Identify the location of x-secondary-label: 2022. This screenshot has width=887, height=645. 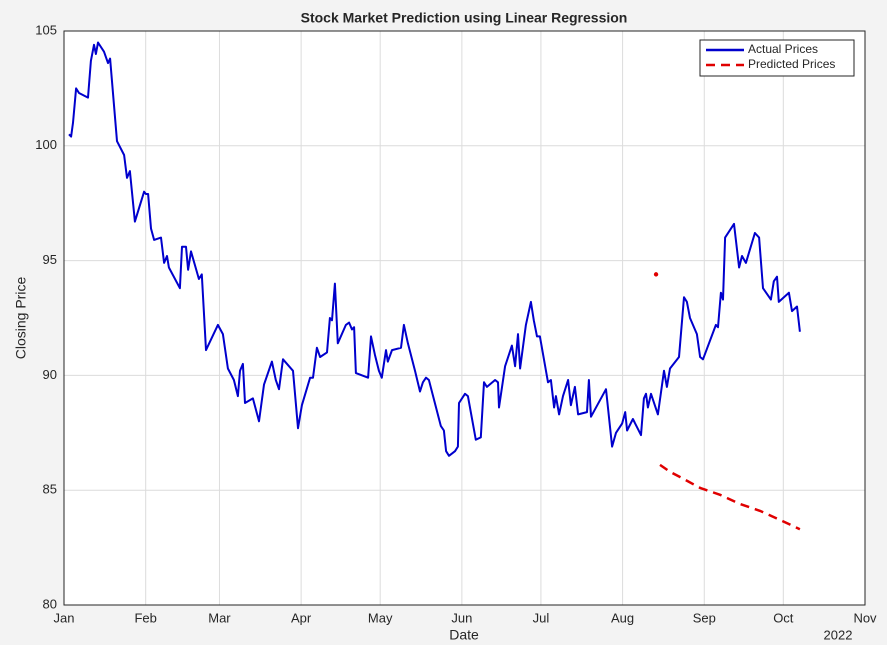
(838, 634).